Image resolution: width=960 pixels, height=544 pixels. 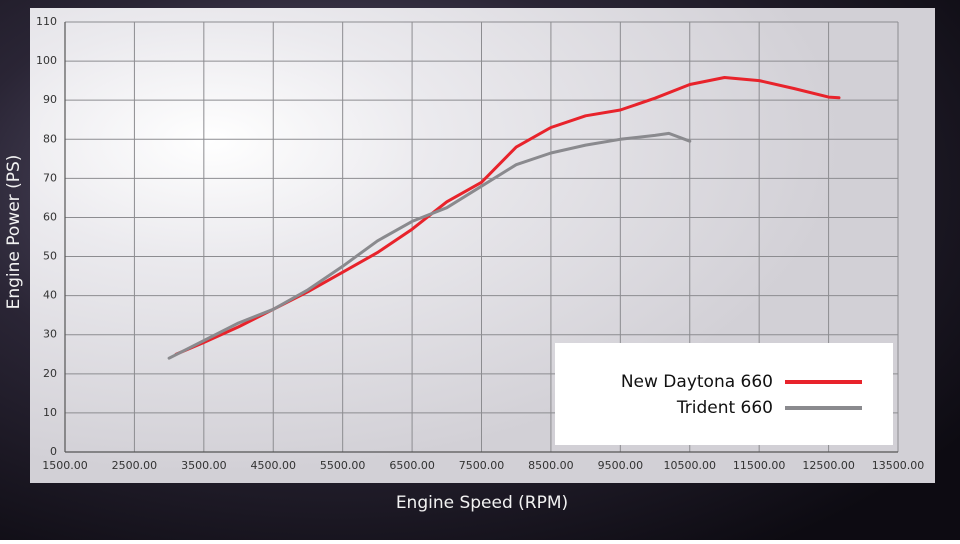 What do you see at coordinates (343, 465) in the screenshot?
I see `x-tick-label: 5500.00` at bounding box center [343, 465].